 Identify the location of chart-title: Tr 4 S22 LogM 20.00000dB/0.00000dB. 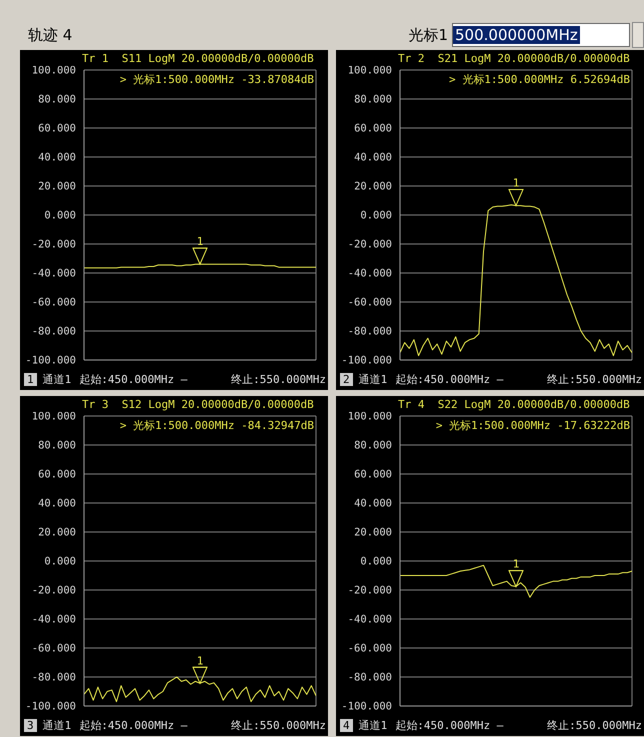
(514, 404).